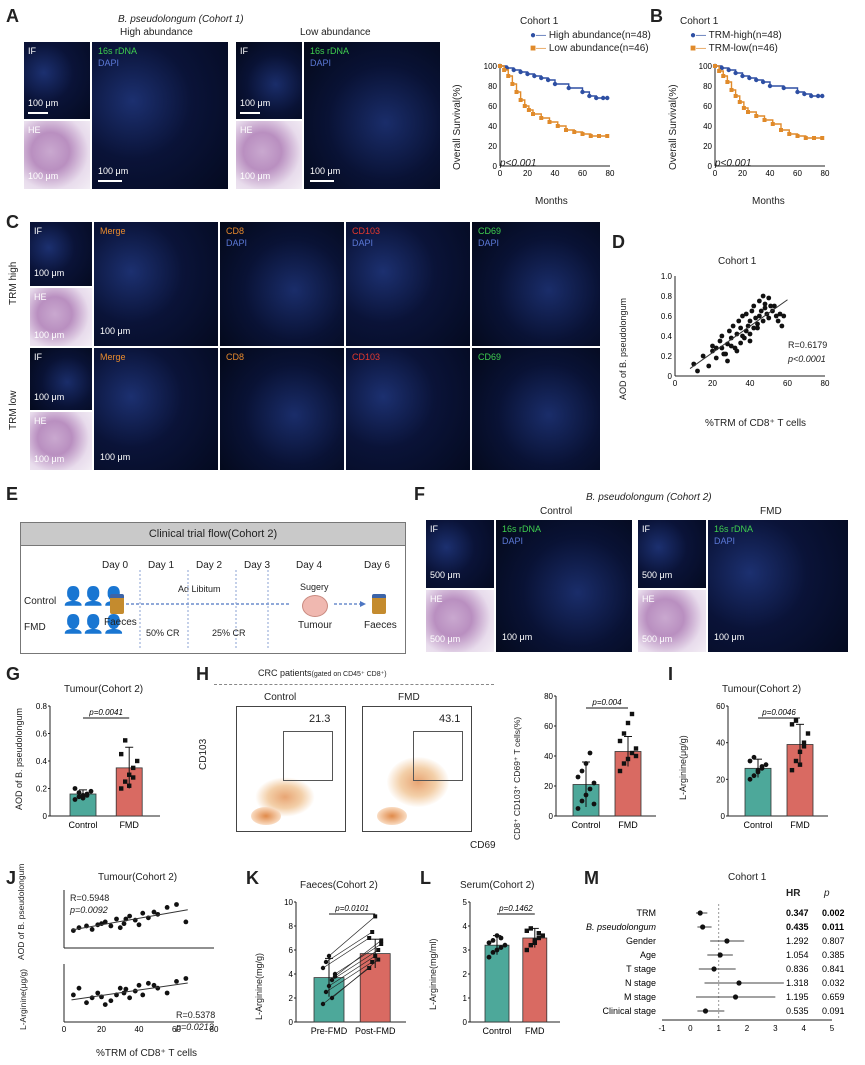 This screenshot has height=1065, width=865. Describe the element at coordinates (825, 173) in the screenshot. I see `x-tick-label: 80` at that location.